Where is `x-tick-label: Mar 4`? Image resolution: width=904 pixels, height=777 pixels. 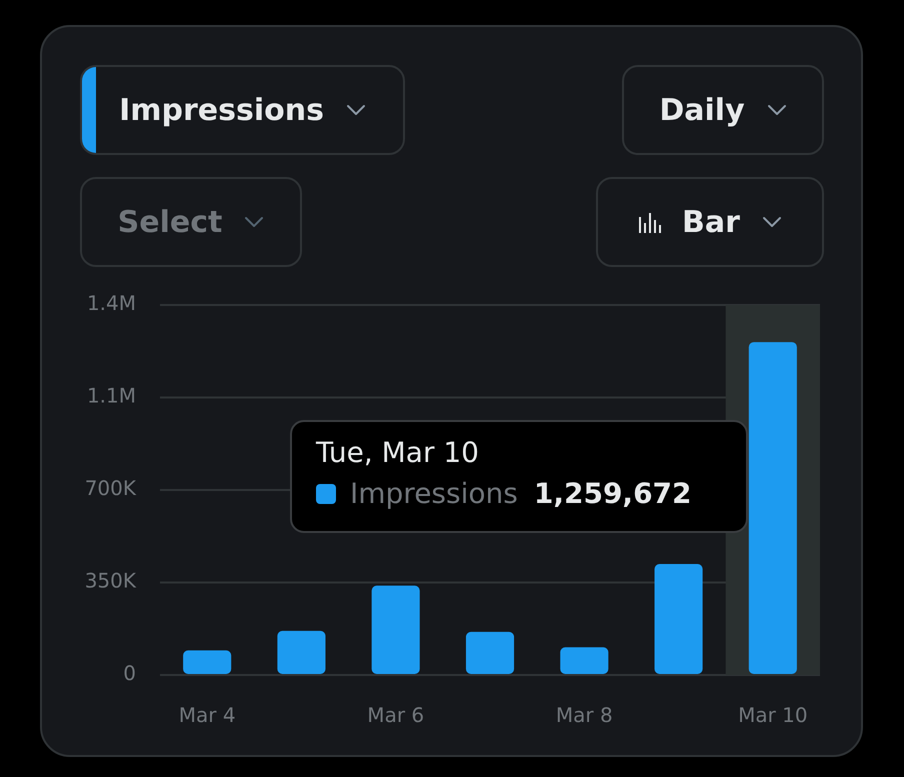
x-tick-label: Mar 4 is located at coordinates (207, 715).